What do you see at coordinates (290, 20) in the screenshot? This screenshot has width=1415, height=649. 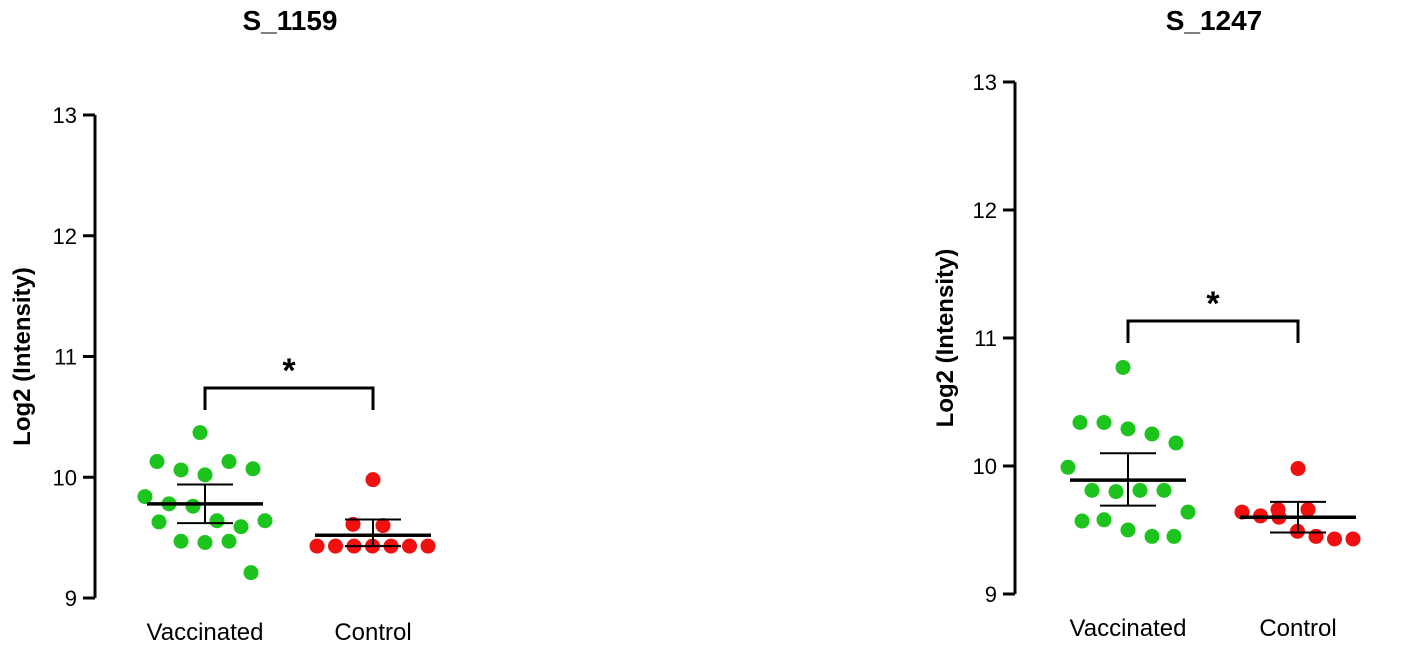 I see `chart-title: S_1159` at bounding box center [290, 20].